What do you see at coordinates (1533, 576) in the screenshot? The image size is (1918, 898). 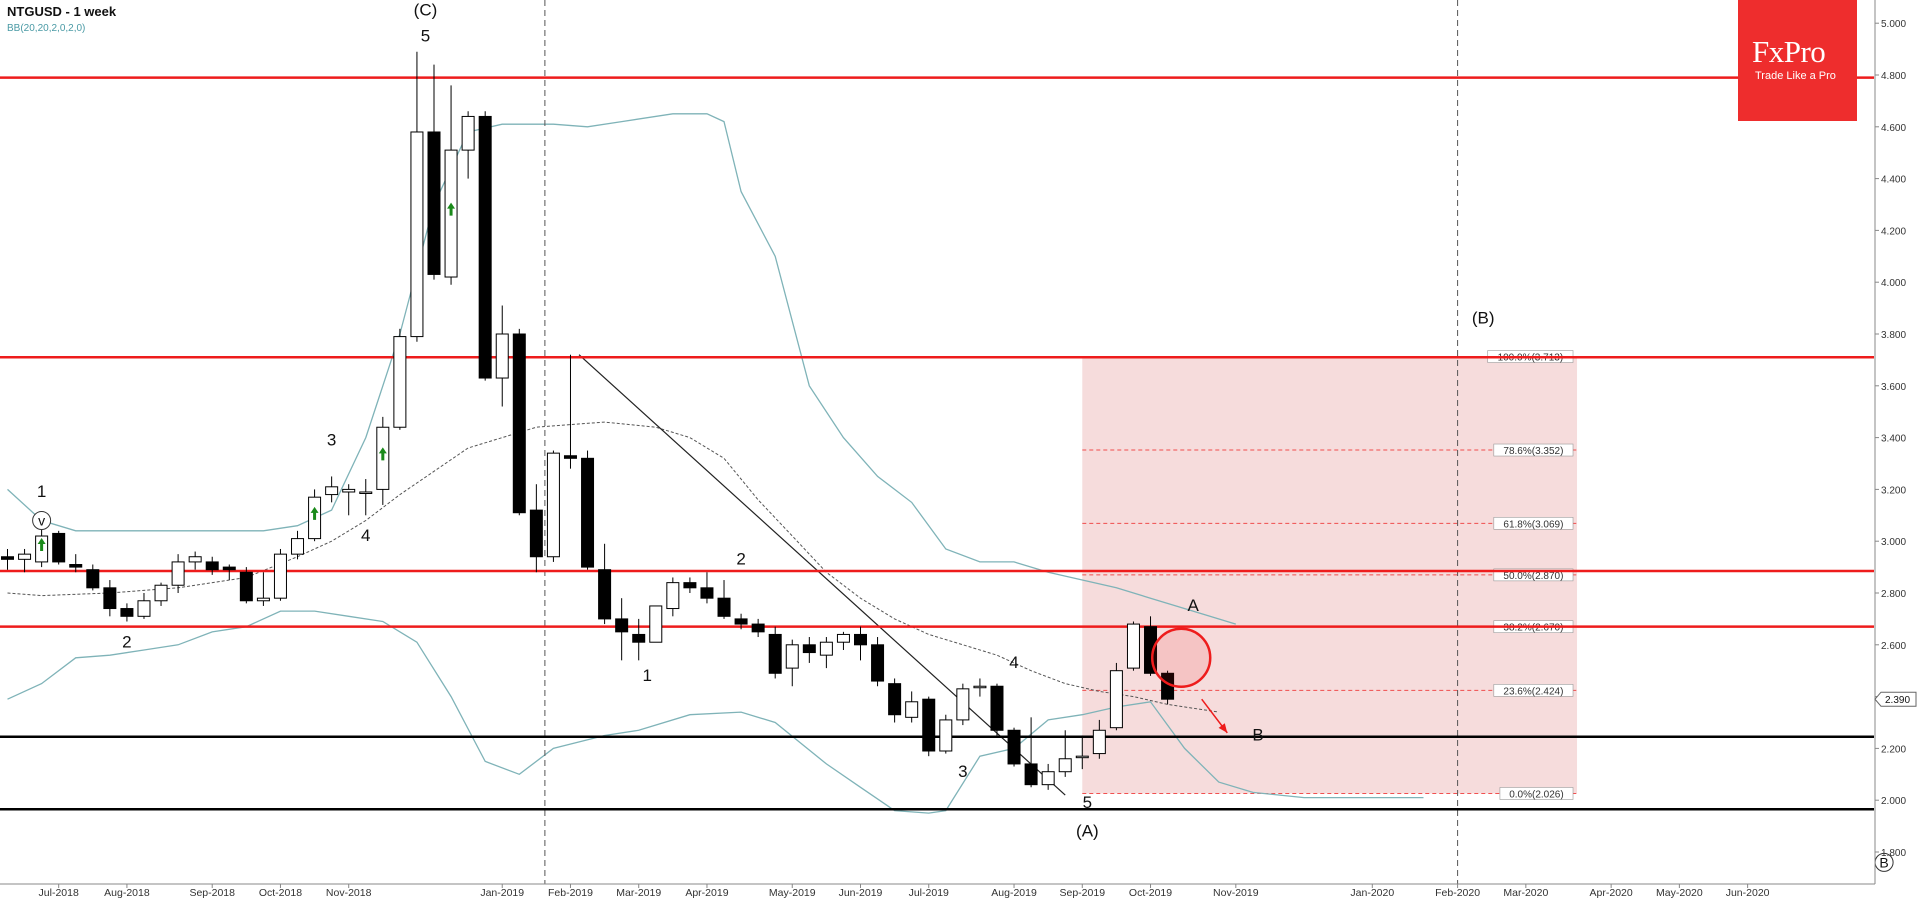 I see `fib-level-label: 50.0%(2.870)` at bounding box center [1533, 576].